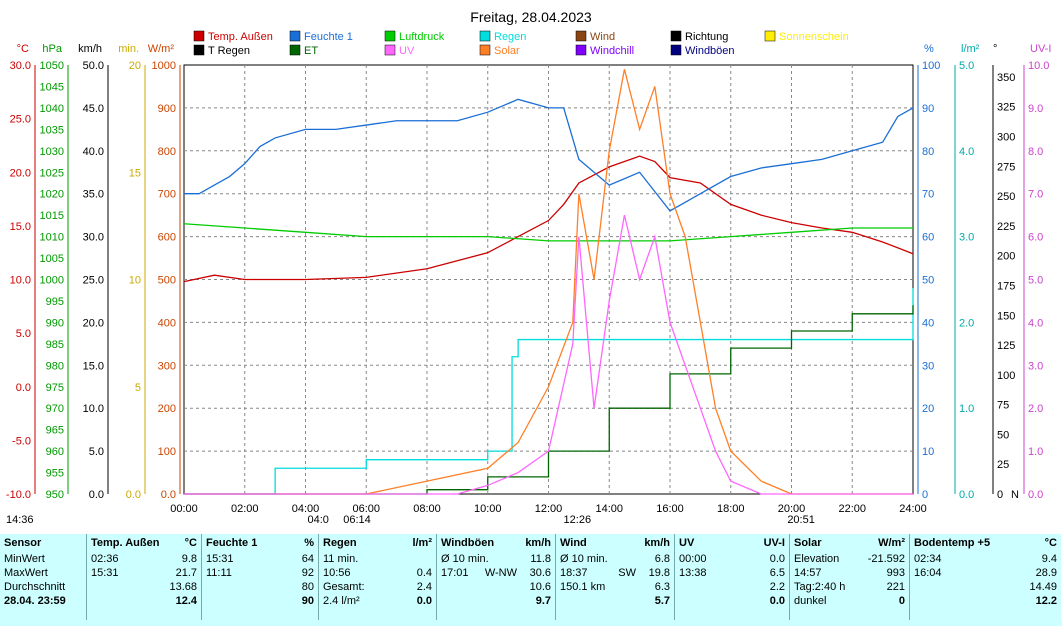  Describe the element at coordinates (52, 173) in the screenshot. I see `left-axis-tick: 1025` at that location.